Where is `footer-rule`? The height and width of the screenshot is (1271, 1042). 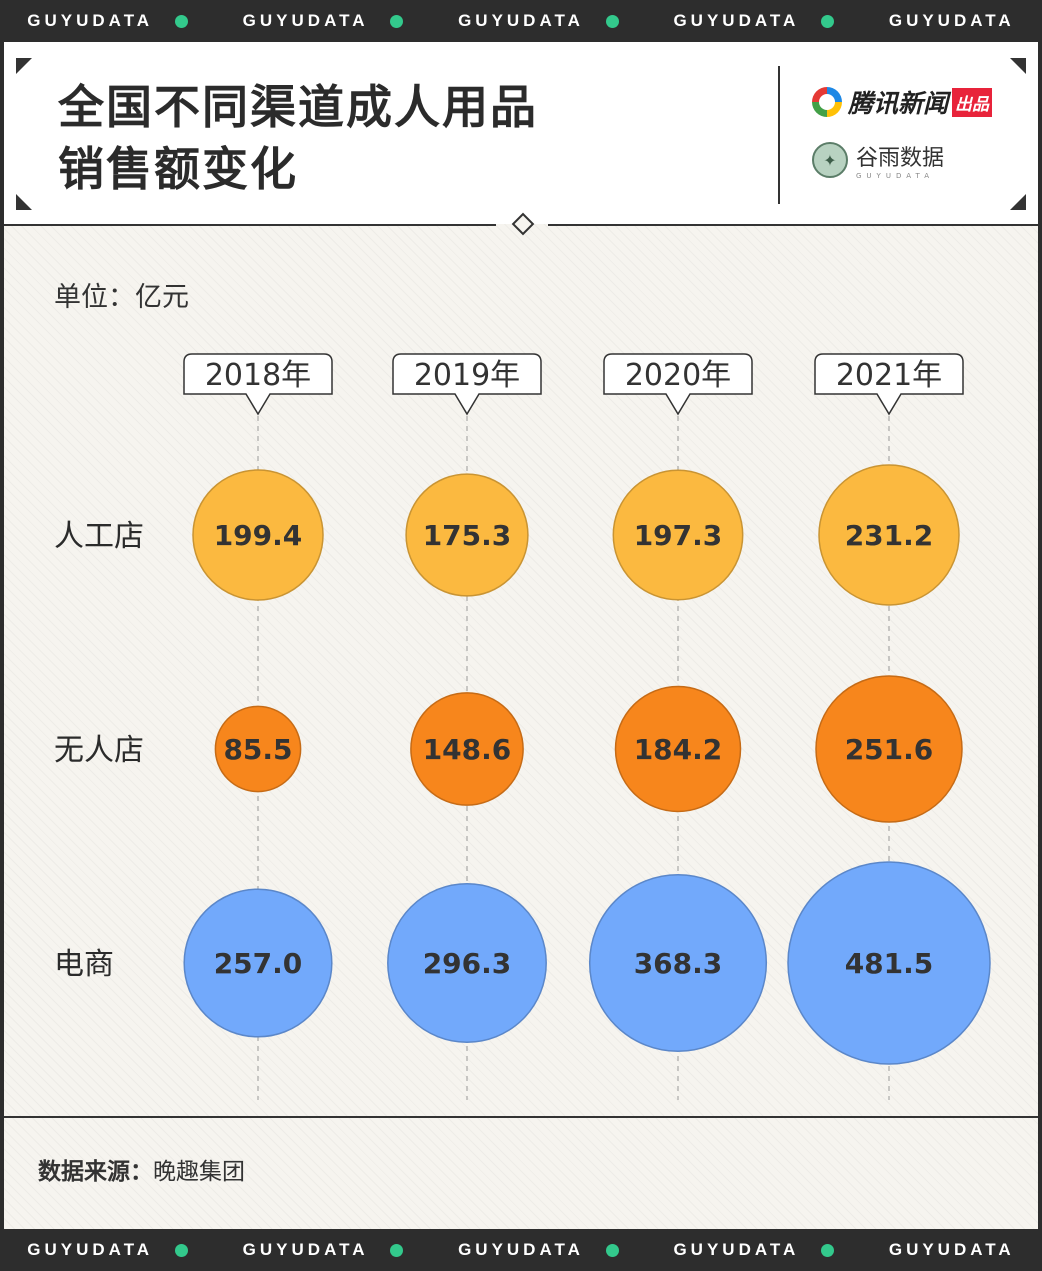 footer-rule is located at coordinates (521, 1117).